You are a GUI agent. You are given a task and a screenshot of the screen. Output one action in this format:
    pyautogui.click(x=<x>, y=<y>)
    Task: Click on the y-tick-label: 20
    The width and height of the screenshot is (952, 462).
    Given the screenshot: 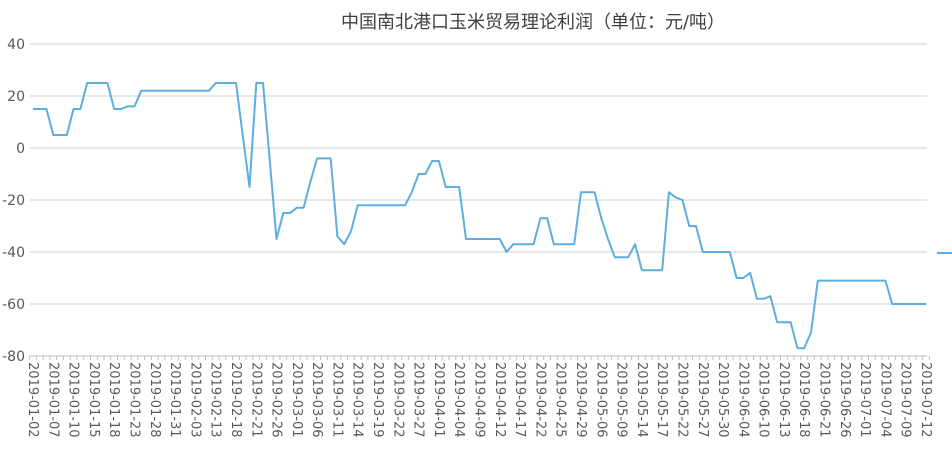 What is the action you would take?
    pyautogui.click(x=16, y=97)
    